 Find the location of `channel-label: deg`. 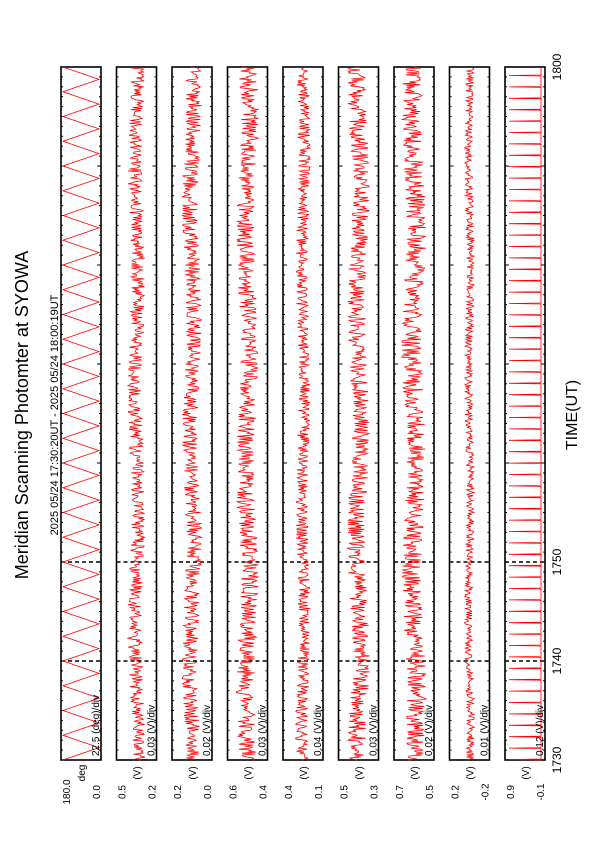

channel-label: deg is located at coordinates (82, 773).